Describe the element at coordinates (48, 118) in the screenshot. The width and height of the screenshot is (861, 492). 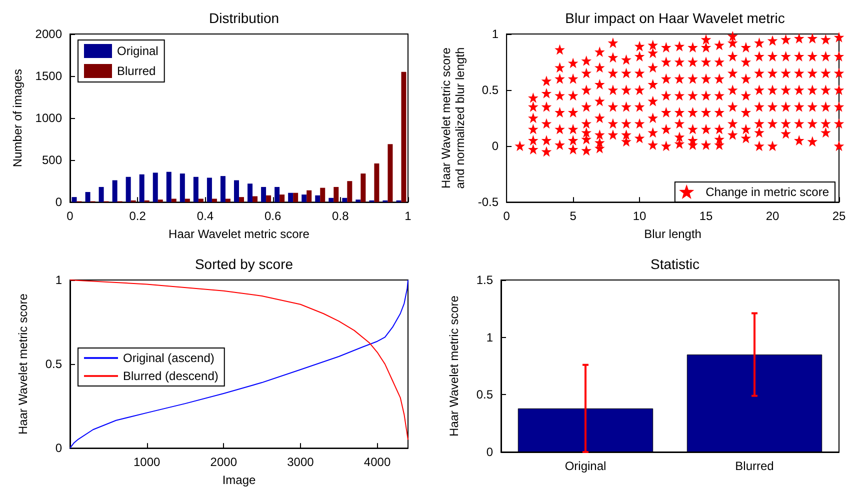
I see `y-tick-label: 1000` at that location.